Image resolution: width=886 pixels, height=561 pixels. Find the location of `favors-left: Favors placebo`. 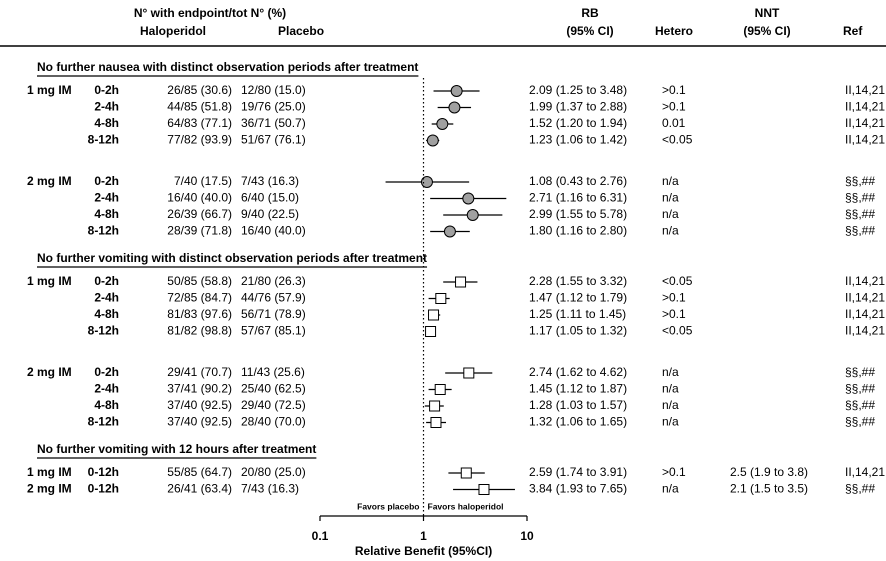

favors-left: Favors placebo is located at coordinates (388, 506).